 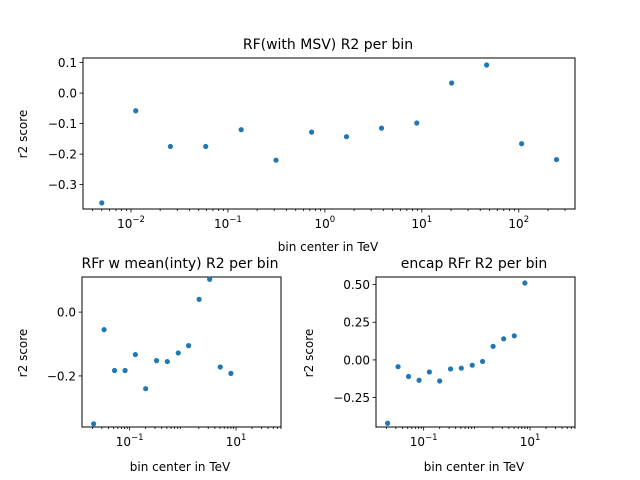 What do you see at coordinates (325, 223) in the screenshot?
I see `x-tick-label: 10⁰` at bounding box center [325, 223].